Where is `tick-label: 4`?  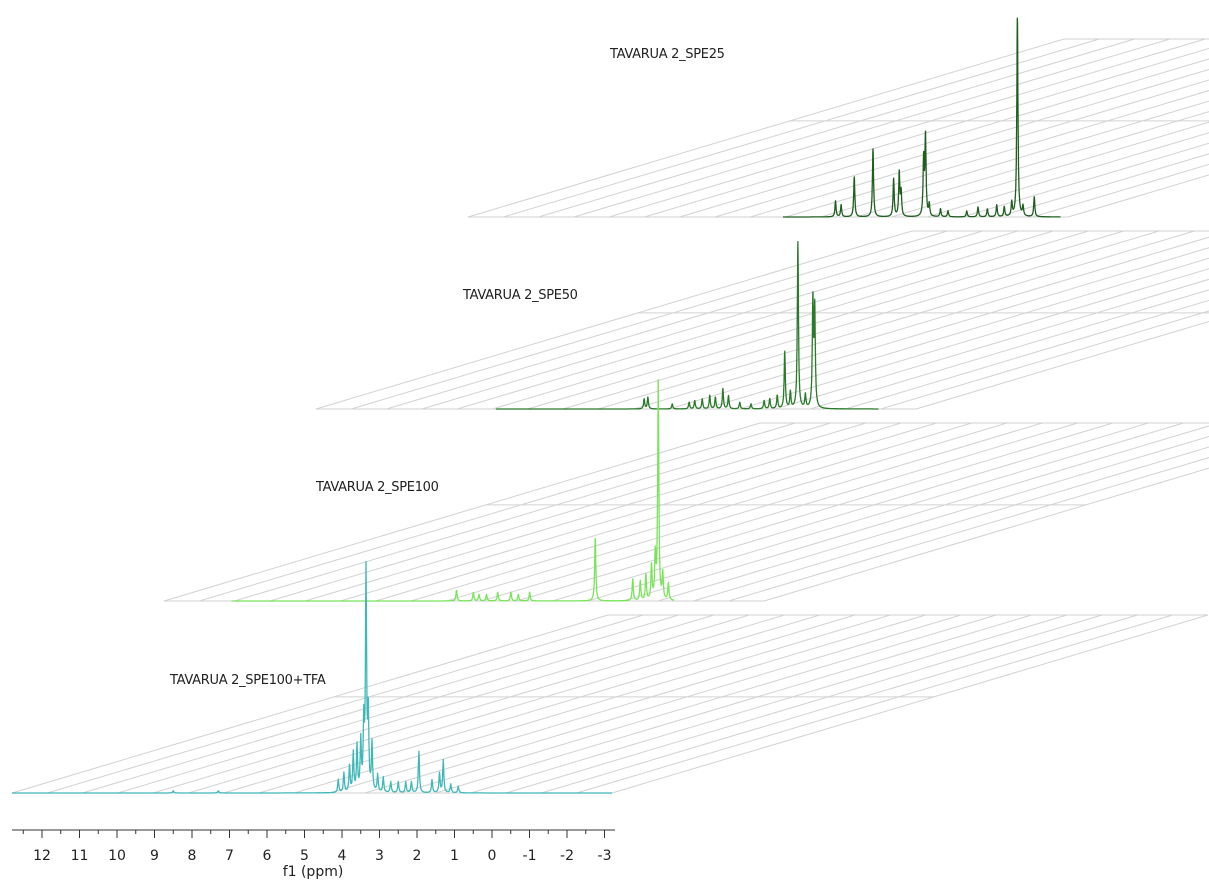
tick-label: 4 is located at coordinates (342, 856).